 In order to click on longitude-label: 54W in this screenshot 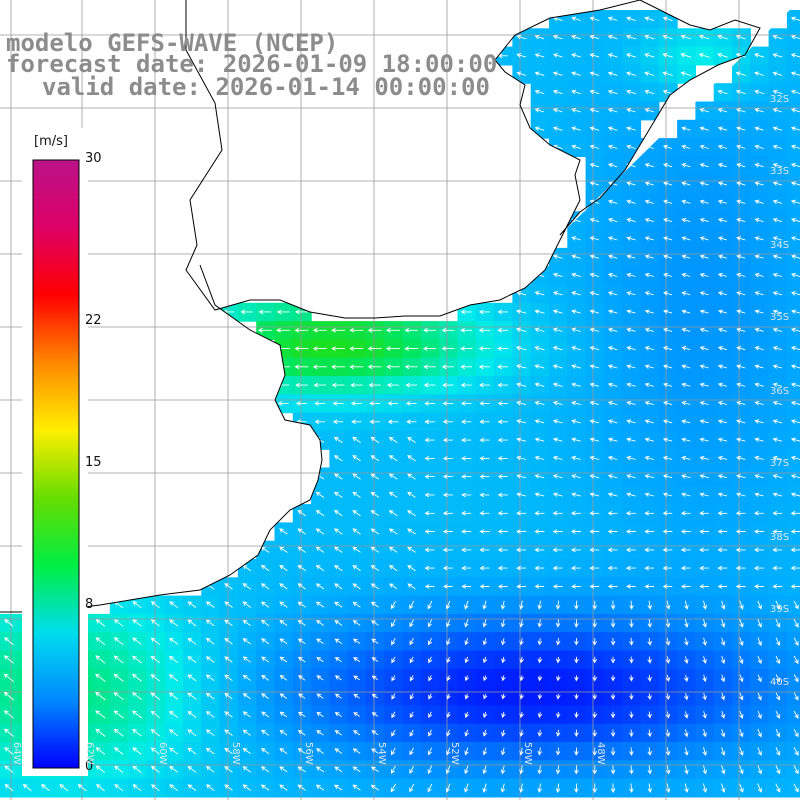, I will do `click(381, 753)`.